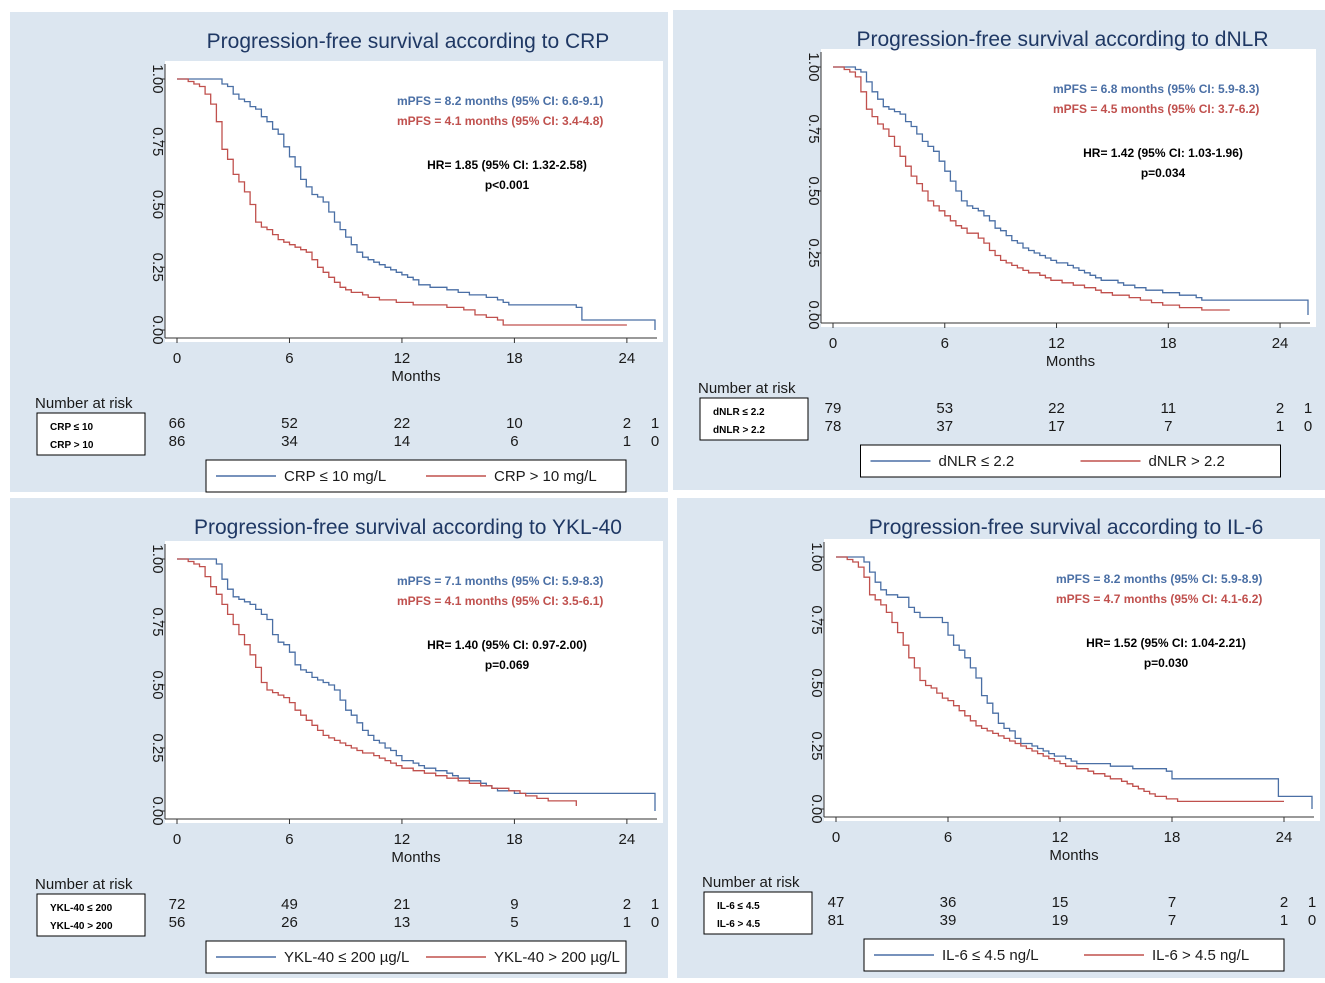  I want to click on legend-label: dNLR ≤ 2.2, so click(977, 461).